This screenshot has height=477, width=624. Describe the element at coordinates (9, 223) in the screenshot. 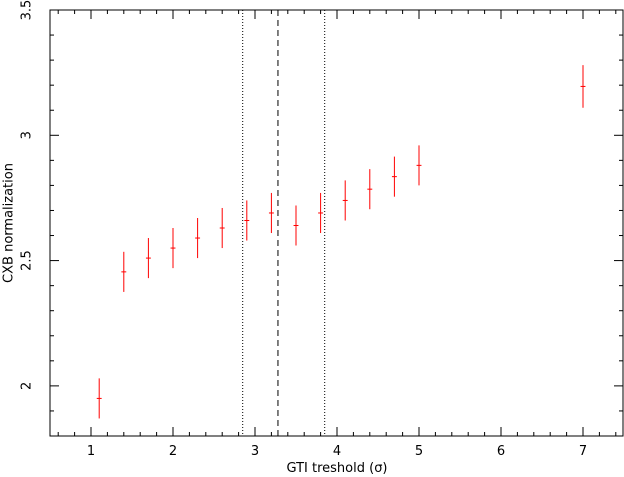

I see `y-axis-label: CXB normalization` at that location.